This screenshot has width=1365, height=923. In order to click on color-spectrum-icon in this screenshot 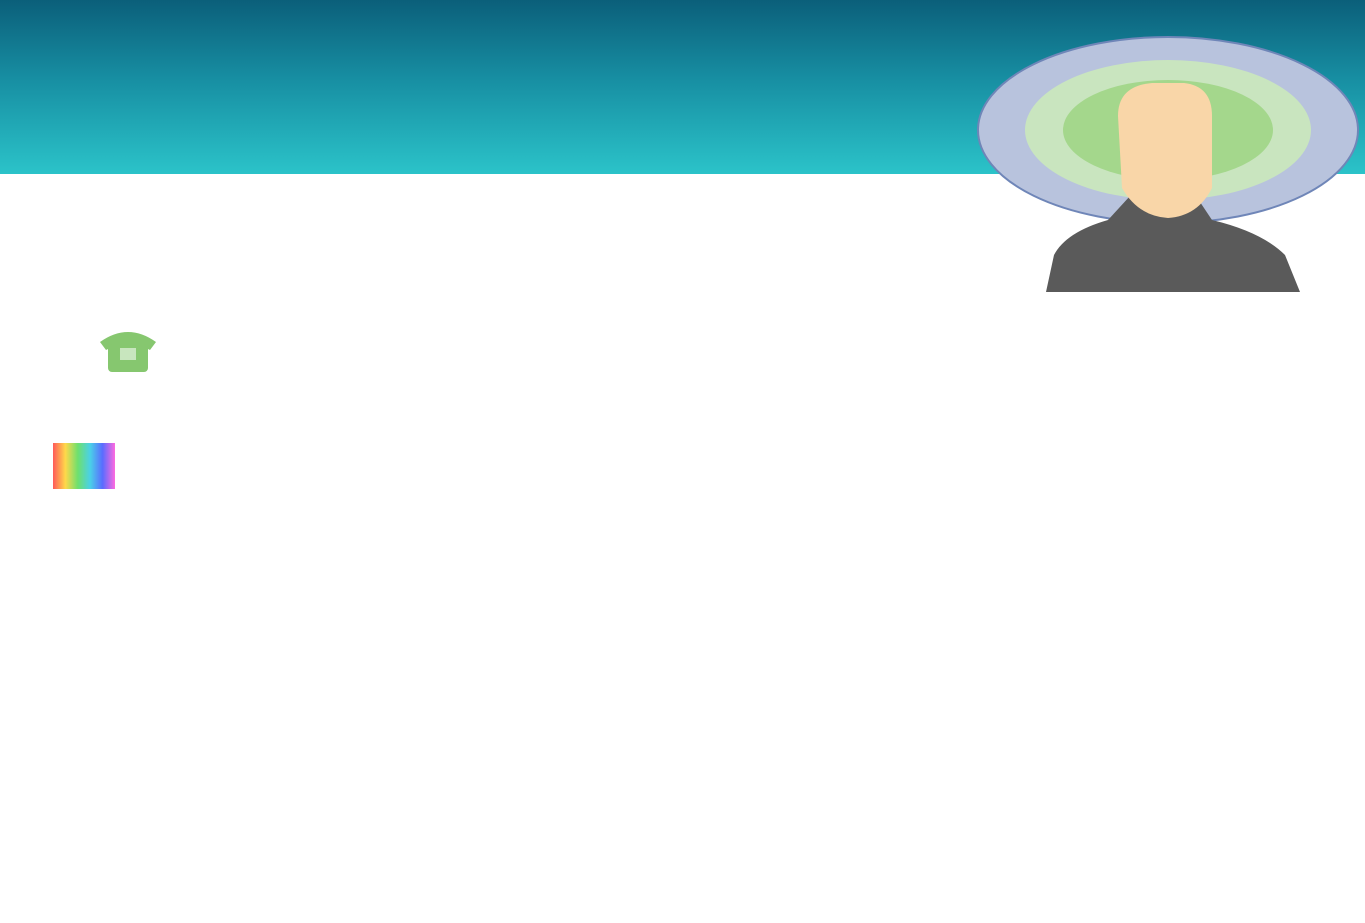, I will do `click(84, 466)`.